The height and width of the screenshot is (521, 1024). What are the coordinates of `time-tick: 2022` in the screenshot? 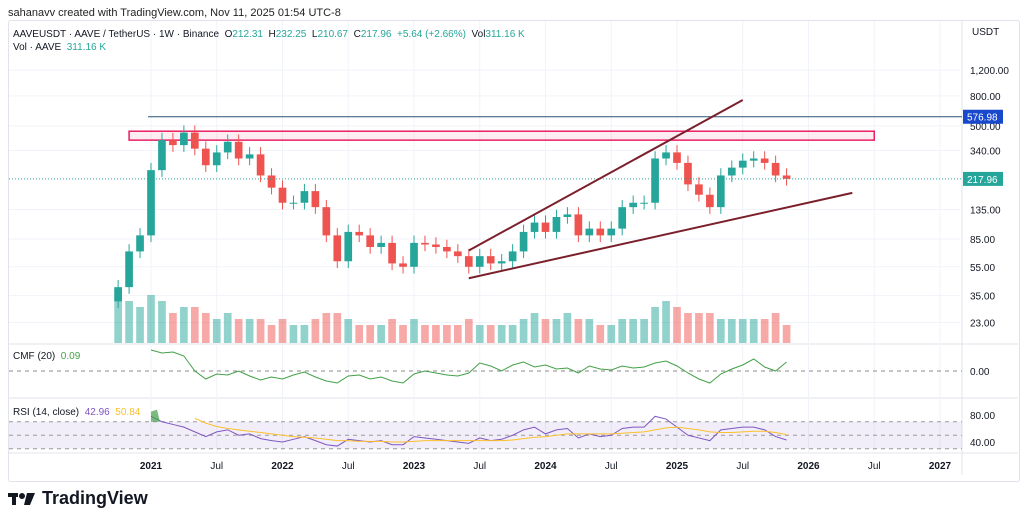 It's located at (282, 466).